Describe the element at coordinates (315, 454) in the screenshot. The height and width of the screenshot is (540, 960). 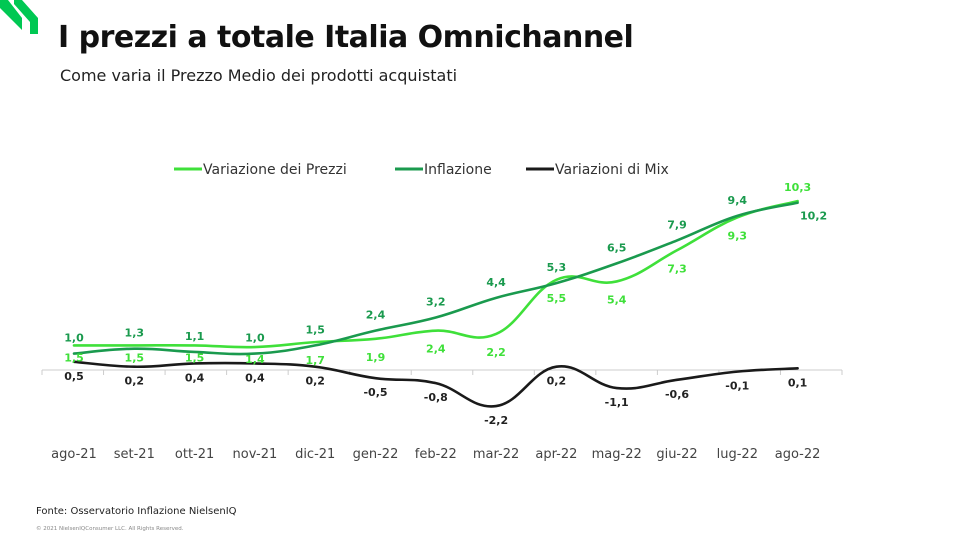
I see `x-tick-label: dic-21` at that location.